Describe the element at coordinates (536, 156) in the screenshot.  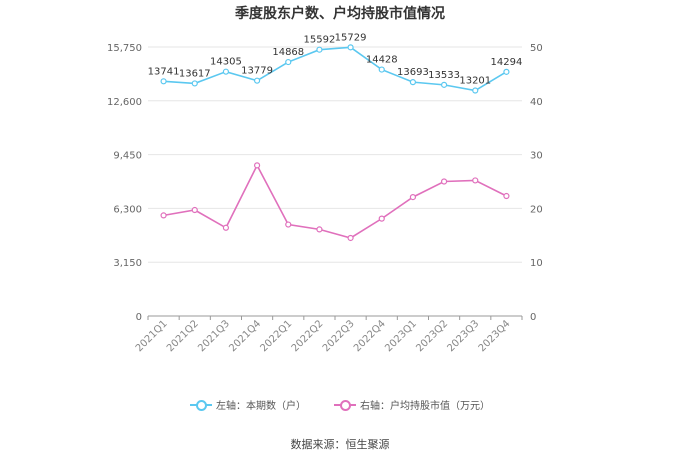
I see `y-right-tick-label: 30` at that location.